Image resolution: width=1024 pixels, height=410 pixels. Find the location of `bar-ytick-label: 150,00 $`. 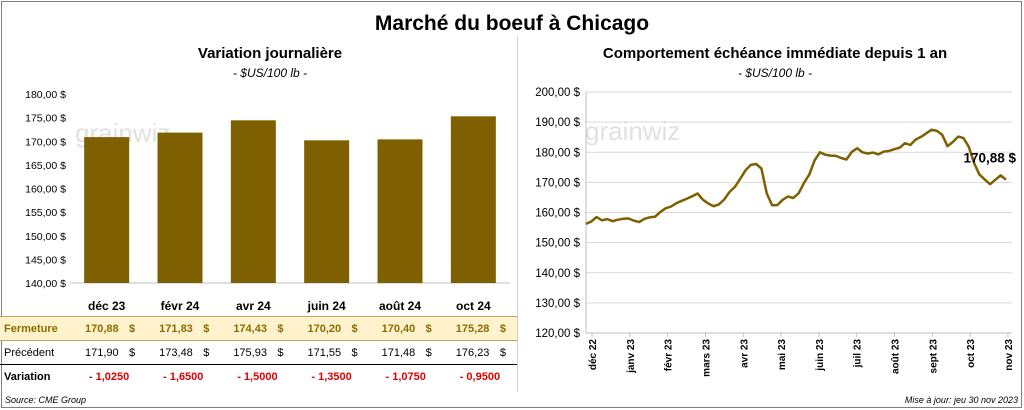

bar-ytick-label: 150,00 $ is located at coordinates (45, 237).